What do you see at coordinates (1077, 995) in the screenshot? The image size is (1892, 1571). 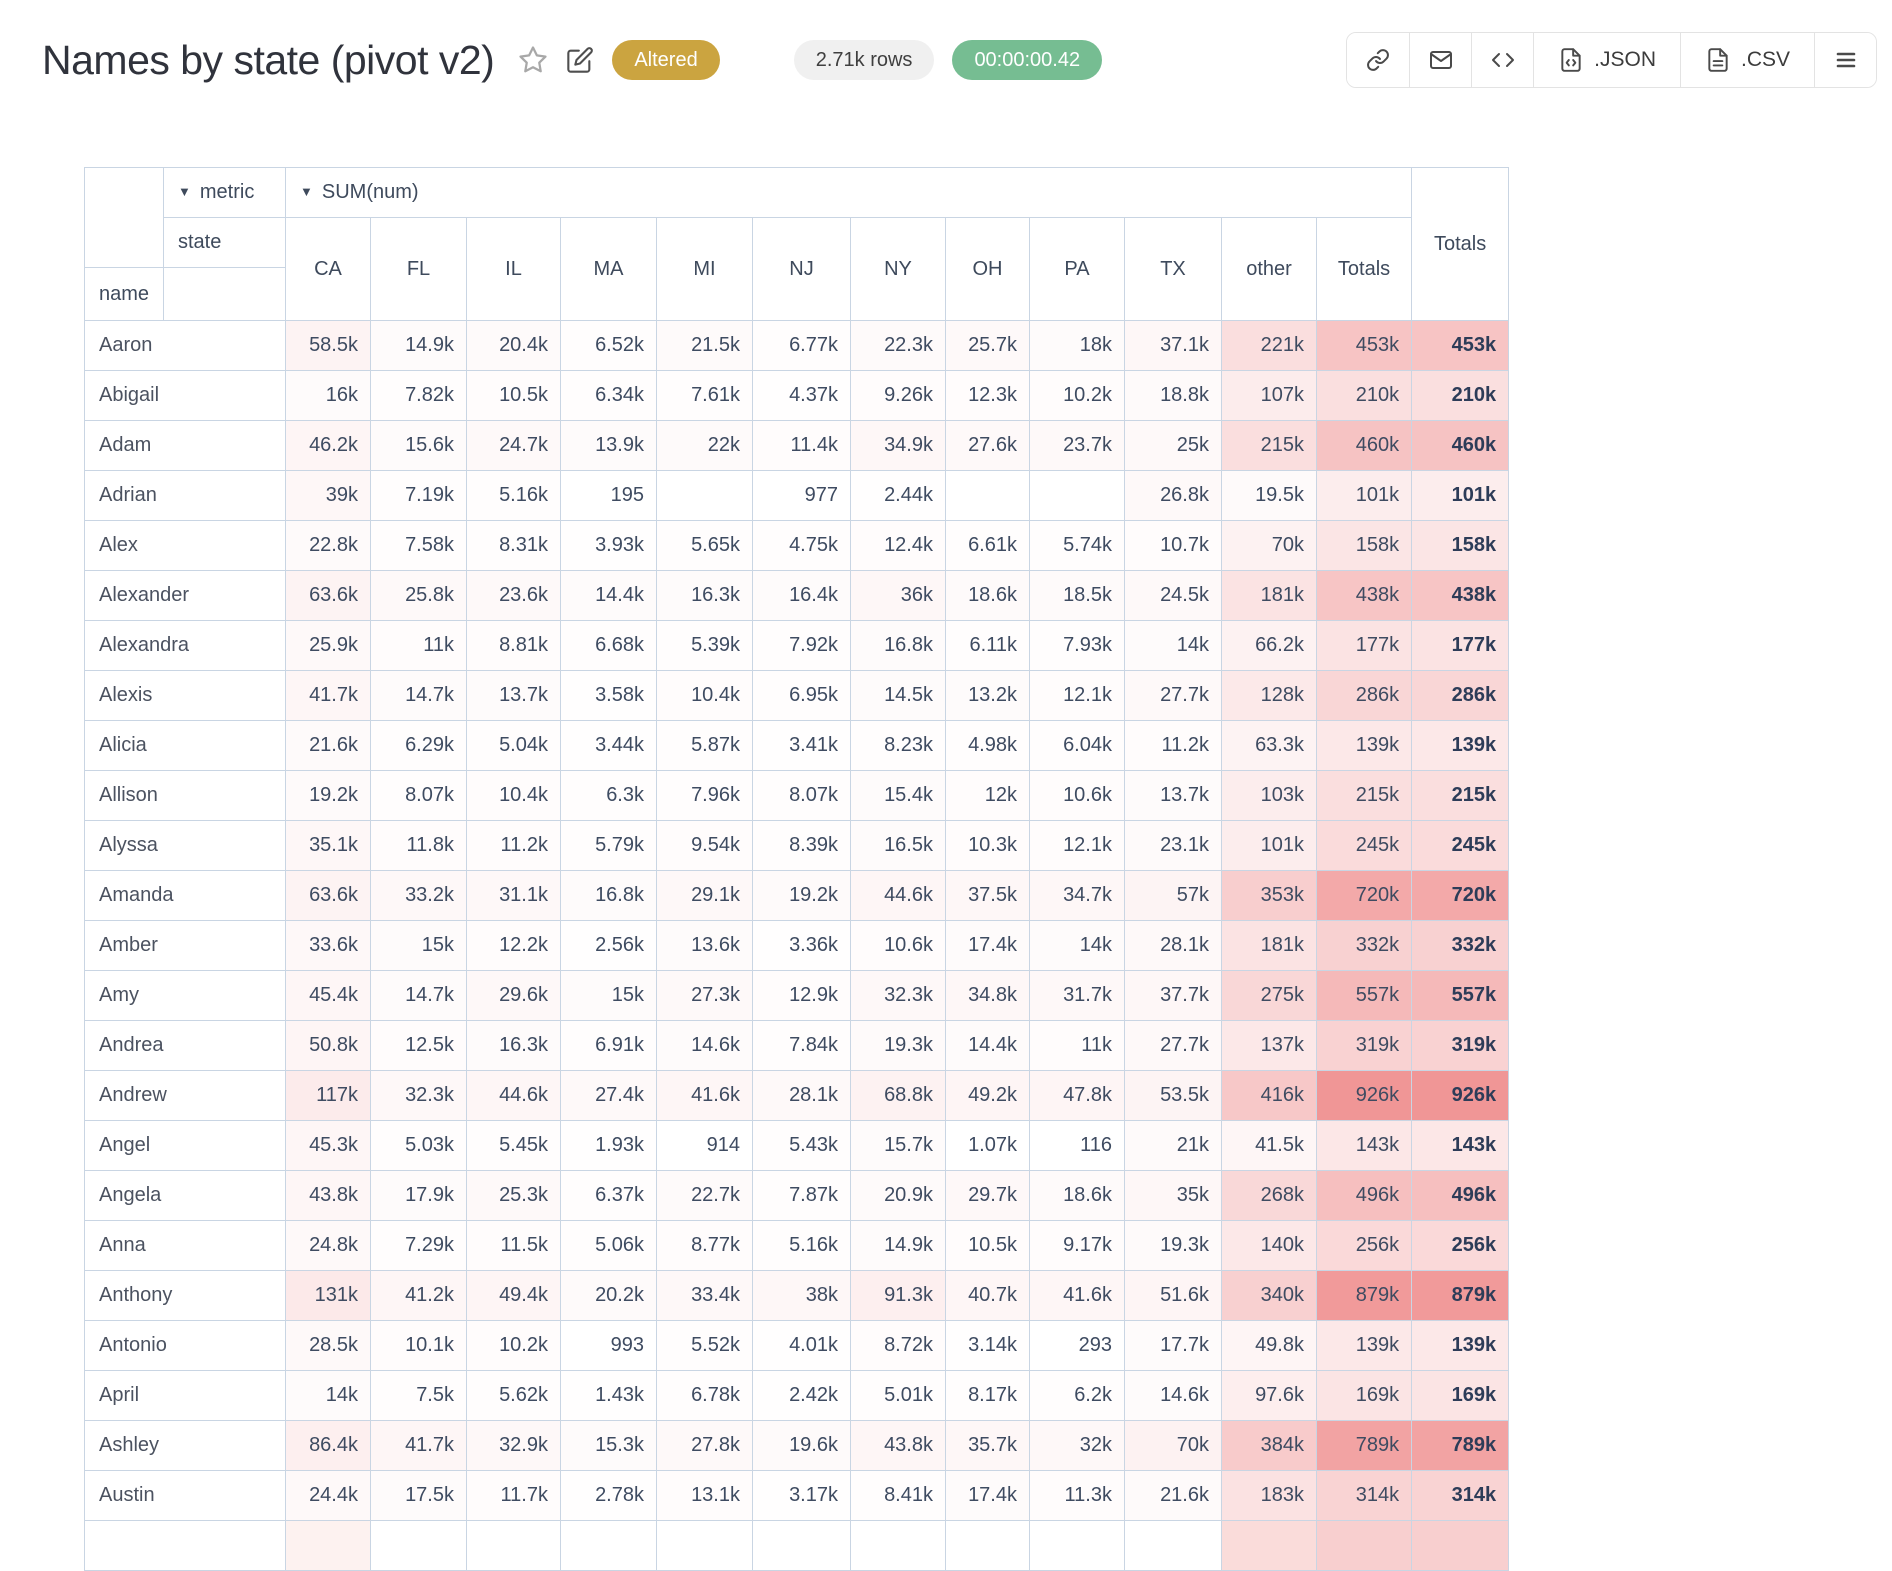 I see `value-cell: 31.7k` at bounding box center [1077, 995].